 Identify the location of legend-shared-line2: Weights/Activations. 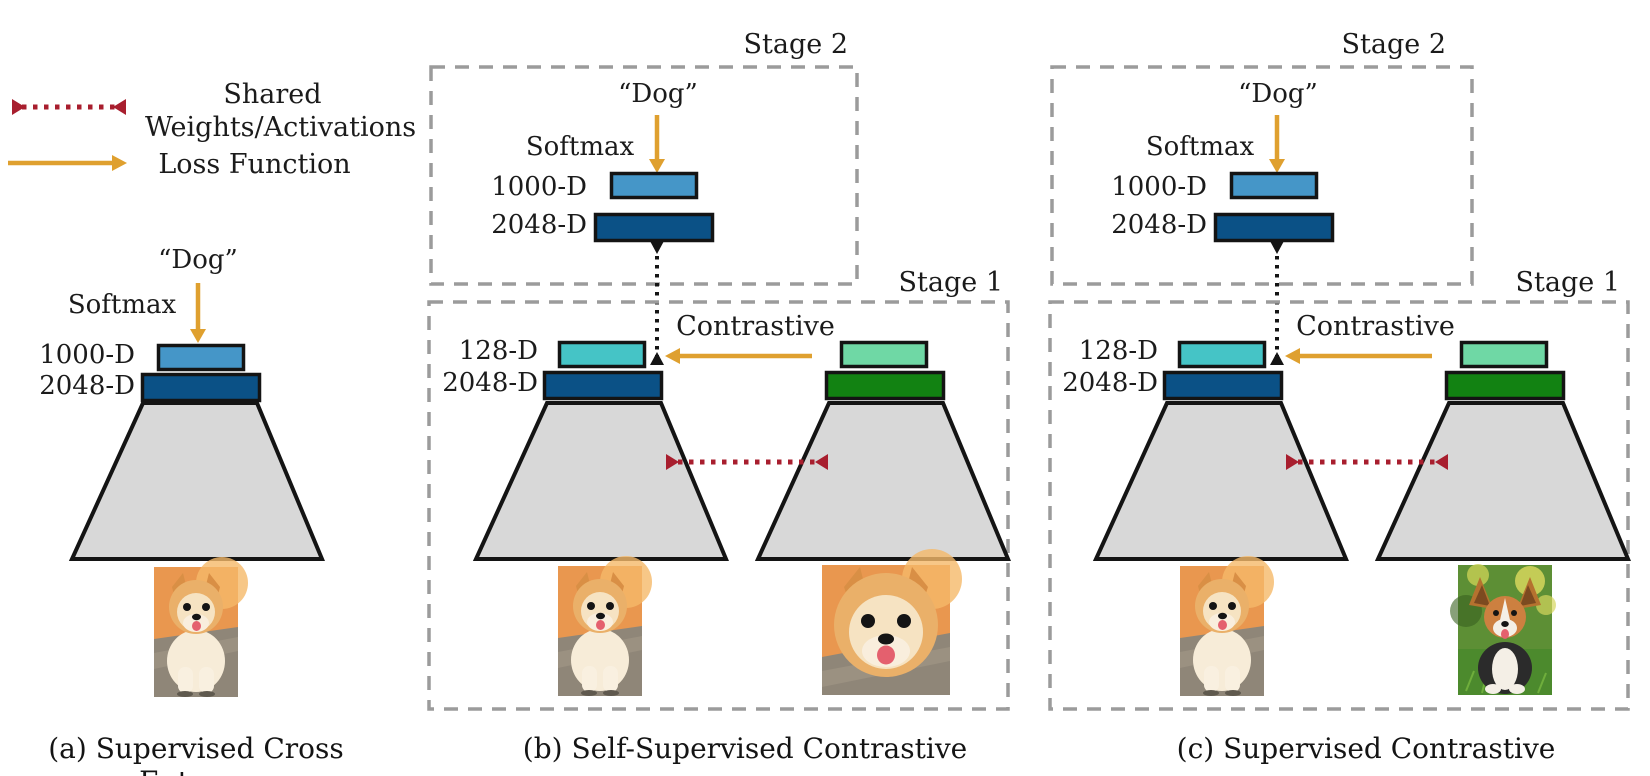
(281, 127).